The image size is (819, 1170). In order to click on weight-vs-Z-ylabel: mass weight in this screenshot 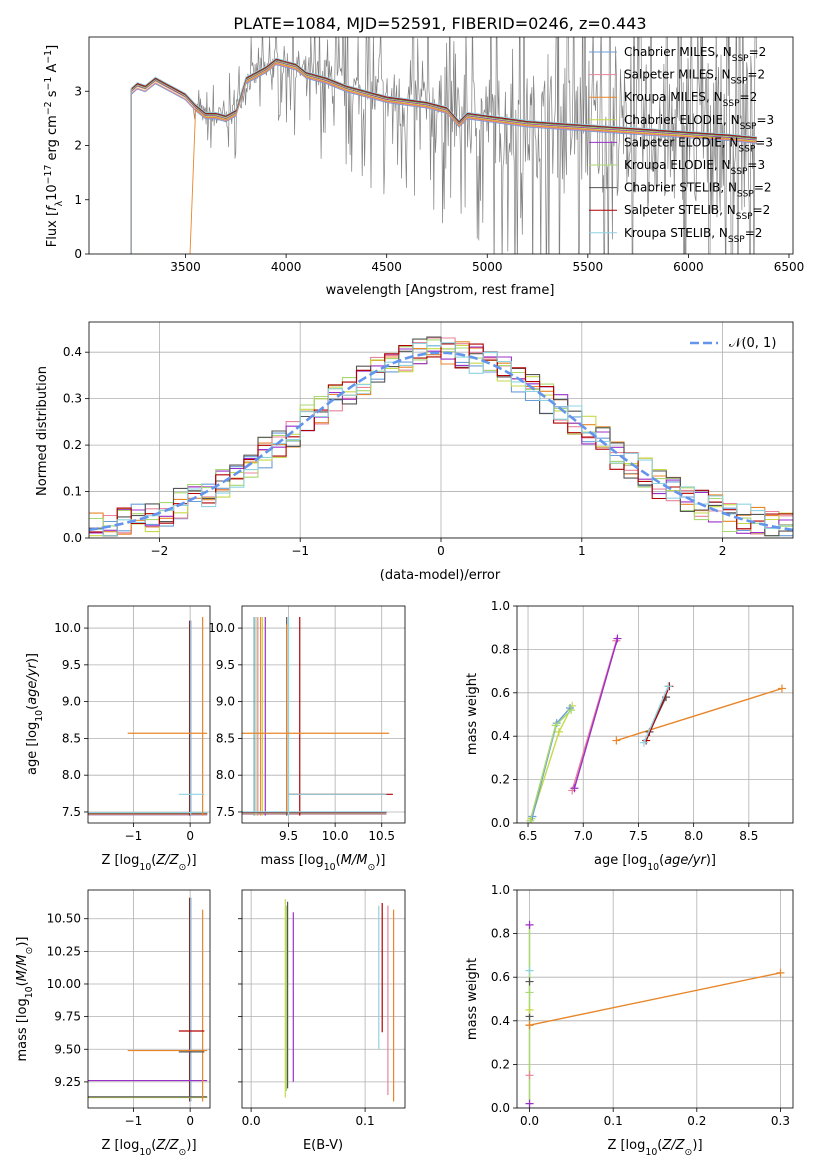, I will do `click(472, 999)`.